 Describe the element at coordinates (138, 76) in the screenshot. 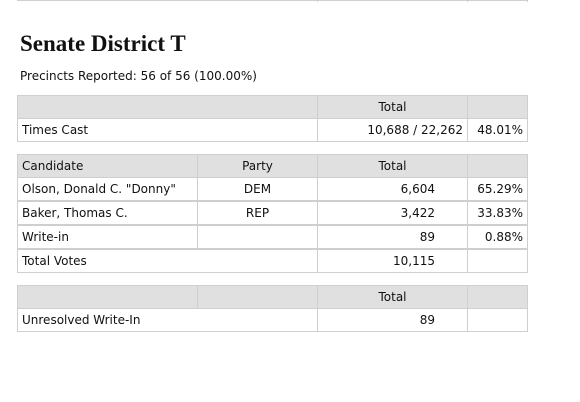

I see `precincts: Precincts Reported: 56 of 56 (100.00%)` at that location.